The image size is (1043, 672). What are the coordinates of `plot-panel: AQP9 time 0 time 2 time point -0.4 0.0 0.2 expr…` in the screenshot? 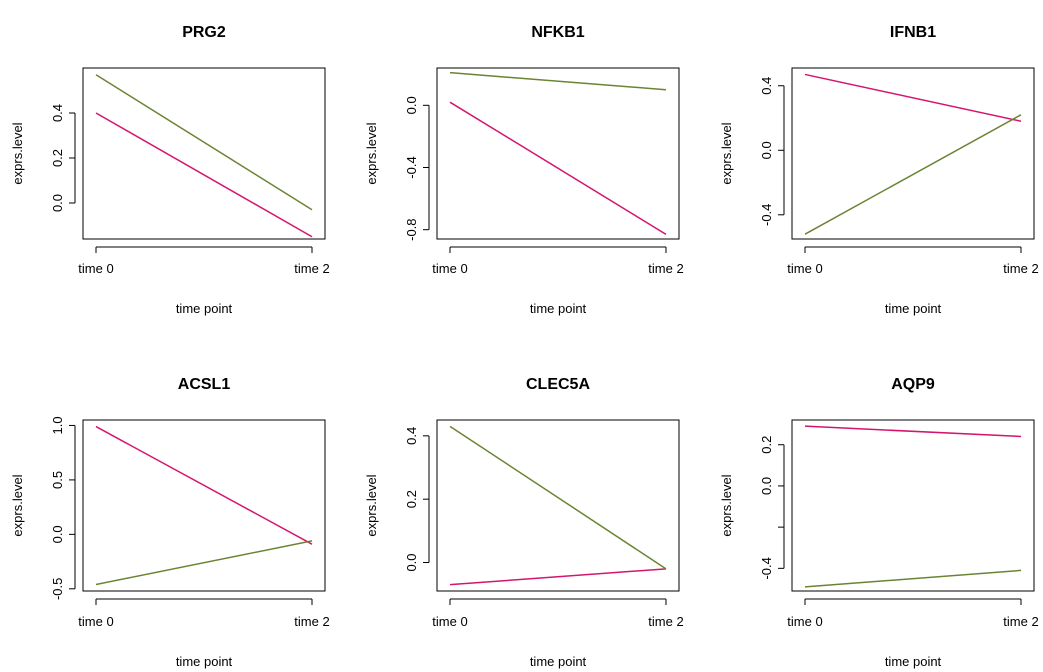 It's located at (879, 522).